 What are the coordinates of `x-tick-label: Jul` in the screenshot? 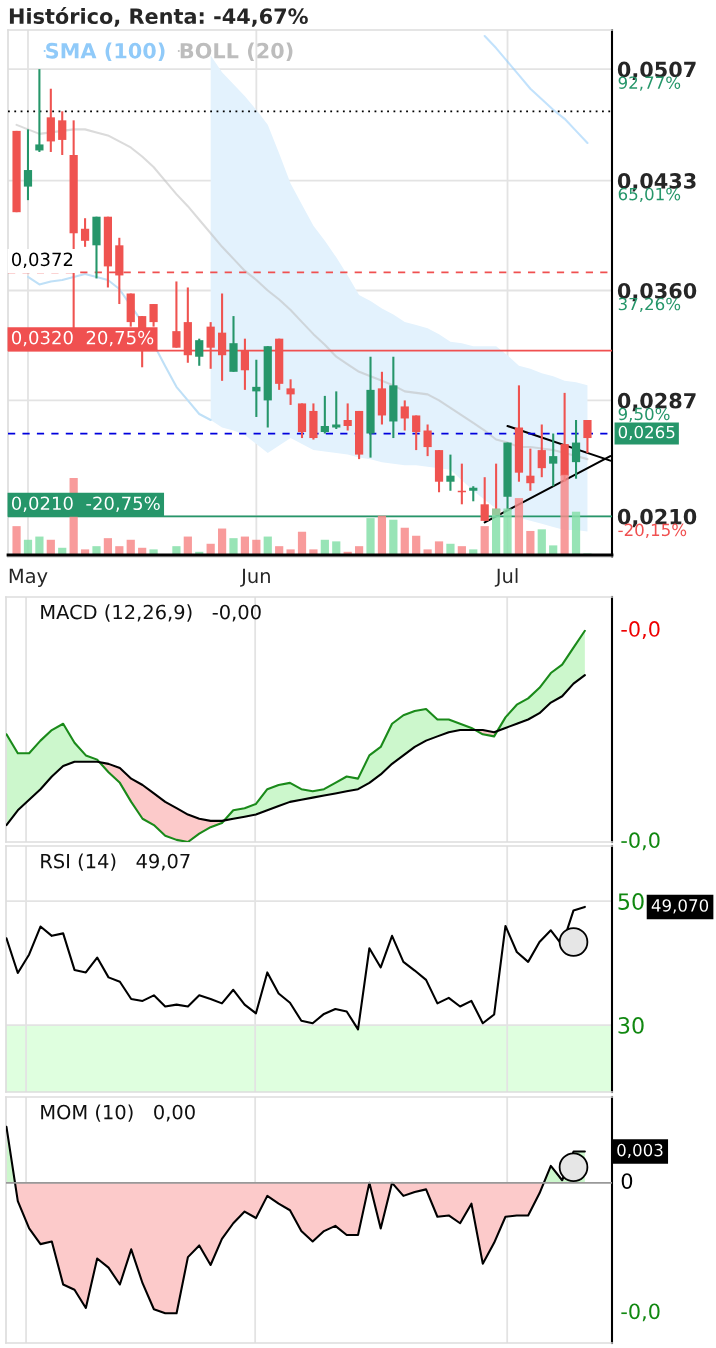 It's located at (506, 577).